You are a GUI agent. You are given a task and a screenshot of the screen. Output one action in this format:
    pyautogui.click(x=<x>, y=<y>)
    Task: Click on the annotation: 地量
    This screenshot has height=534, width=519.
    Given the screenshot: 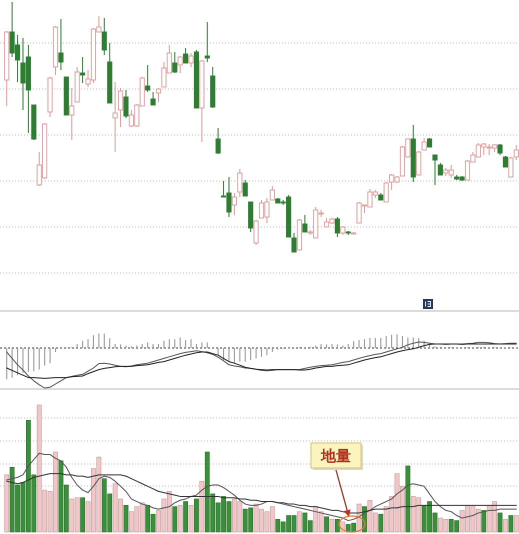 What is the action you would take?
    pyautogui.click(x=335, y=456)
    